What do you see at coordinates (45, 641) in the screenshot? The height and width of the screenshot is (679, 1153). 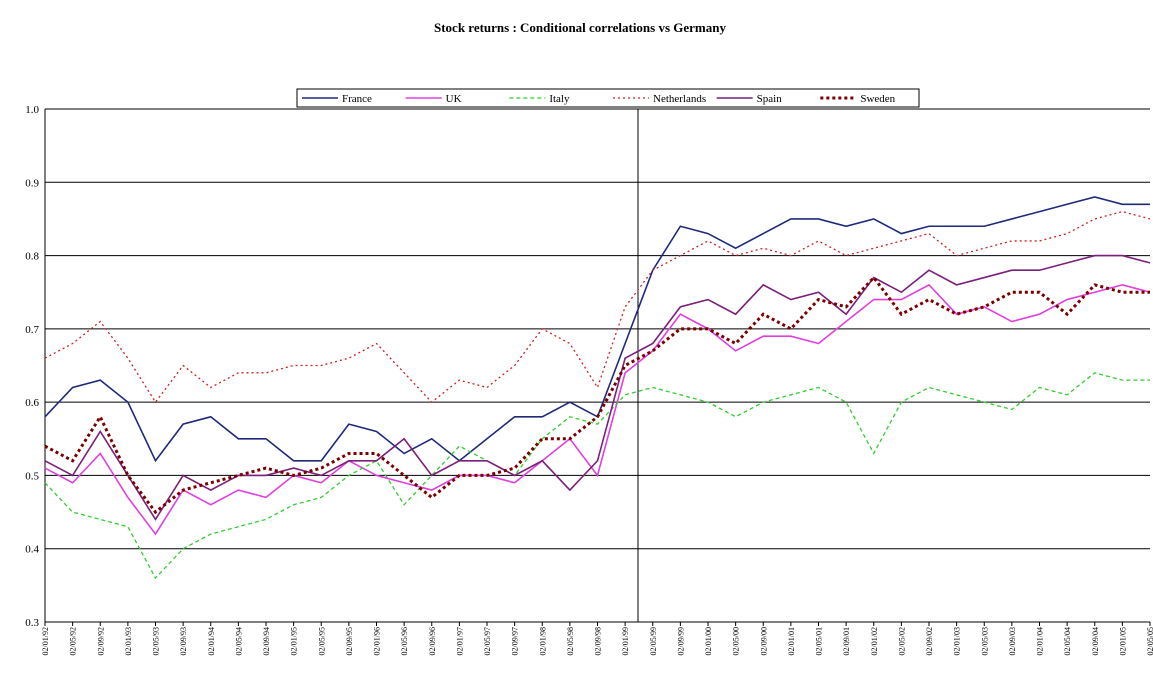 I see `x-tick-label: 02/01/92` at bounding box center [45, 641].